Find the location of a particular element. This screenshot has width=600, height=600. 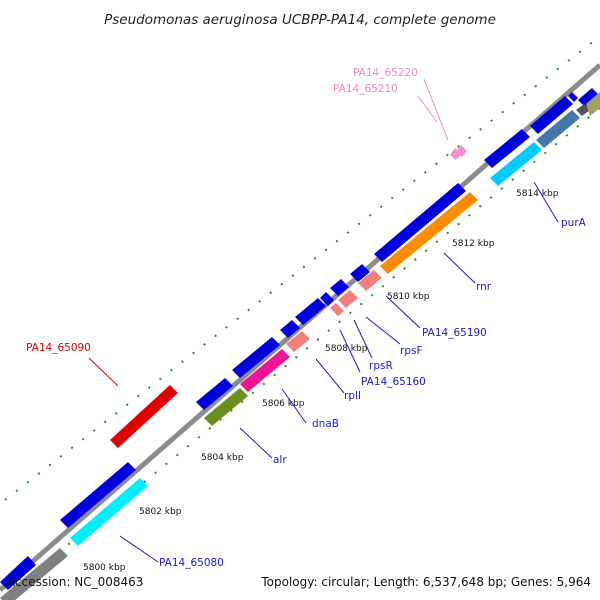

gene-rnr is located at coordinates (429, 233).